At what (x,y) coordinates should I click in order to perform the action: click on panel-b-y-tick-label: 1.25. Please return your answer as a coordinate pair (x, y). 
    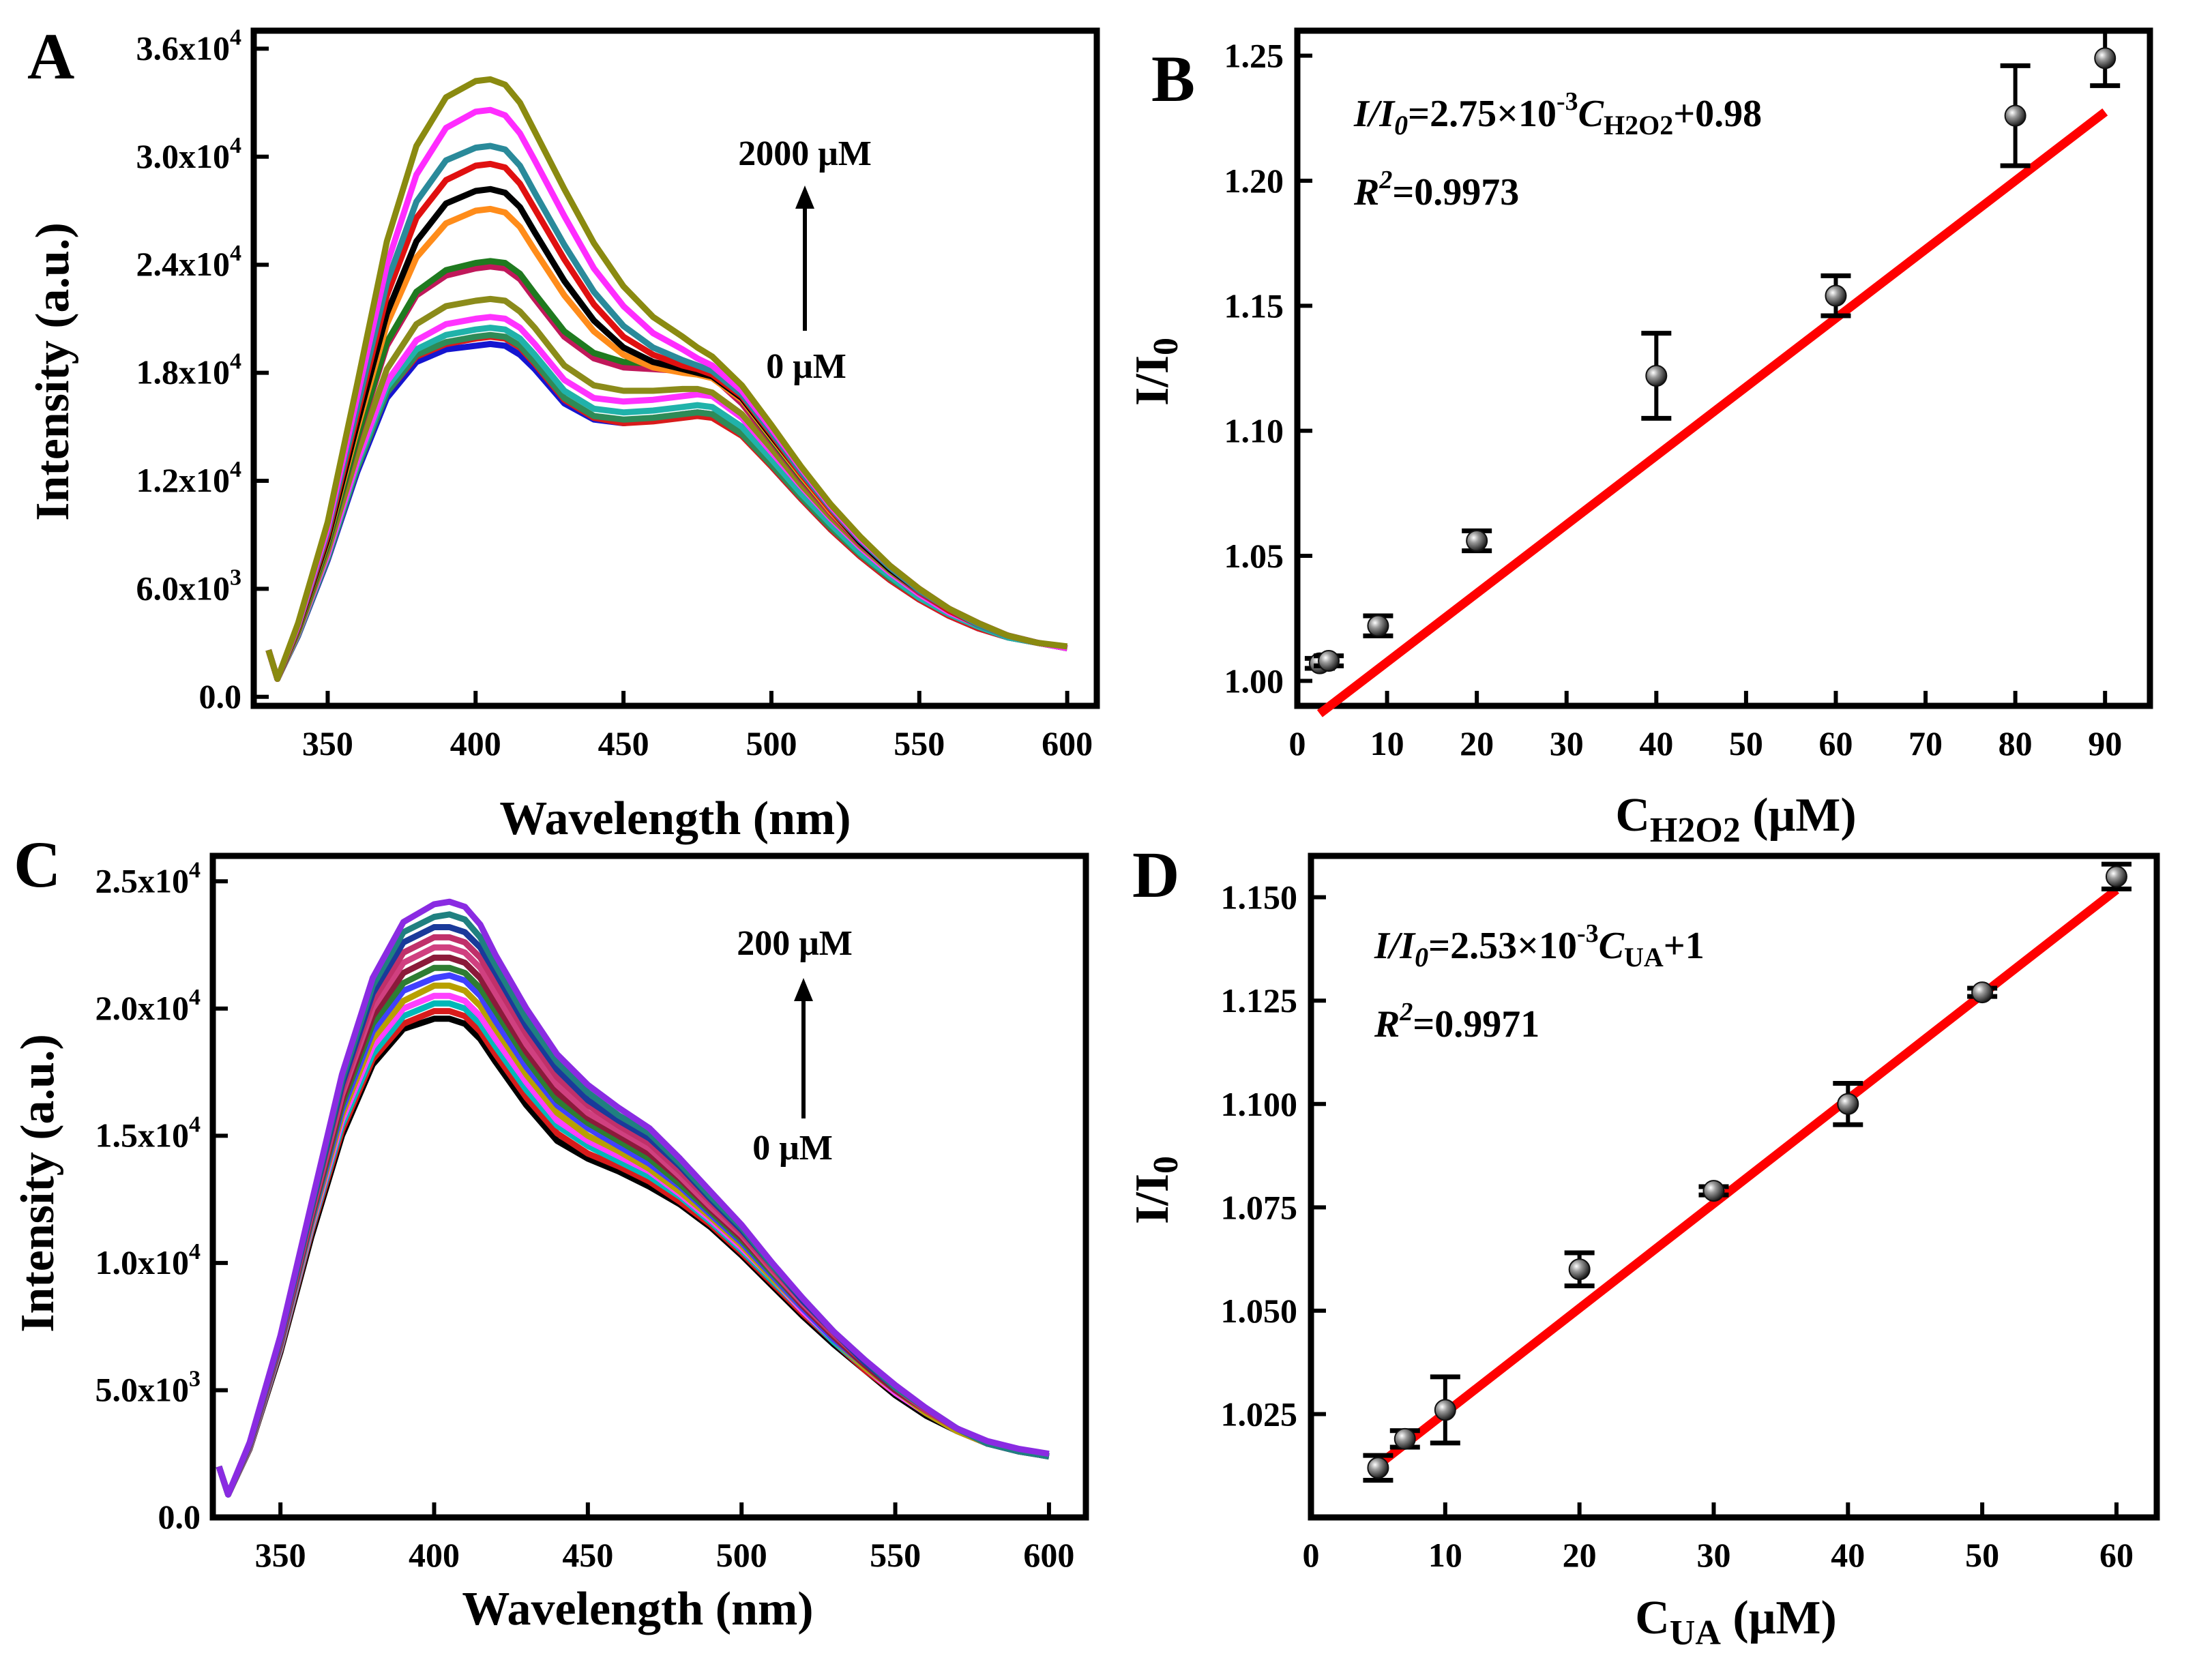
    Looking at the image, I should click on (1254, 56).